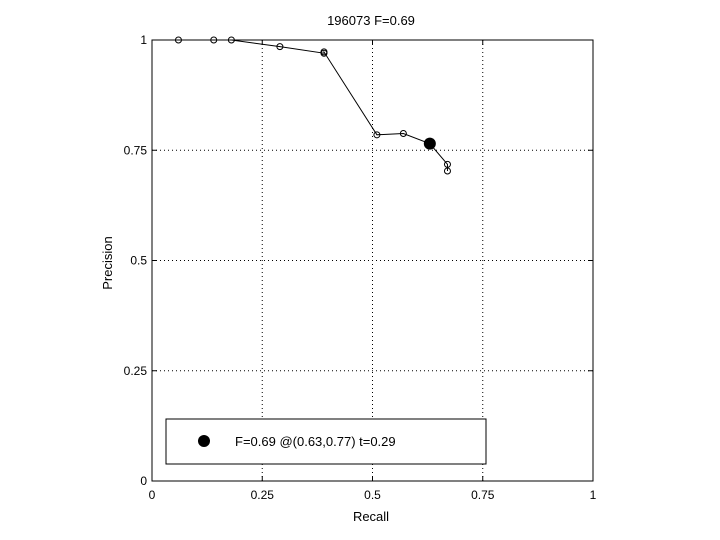 This screenshot has width=720, height=540. What do you see at coordinates (371, 20) in the screenshot?
I see `chart-title: 196073 F=0.69` at bounding box center [371, 20].